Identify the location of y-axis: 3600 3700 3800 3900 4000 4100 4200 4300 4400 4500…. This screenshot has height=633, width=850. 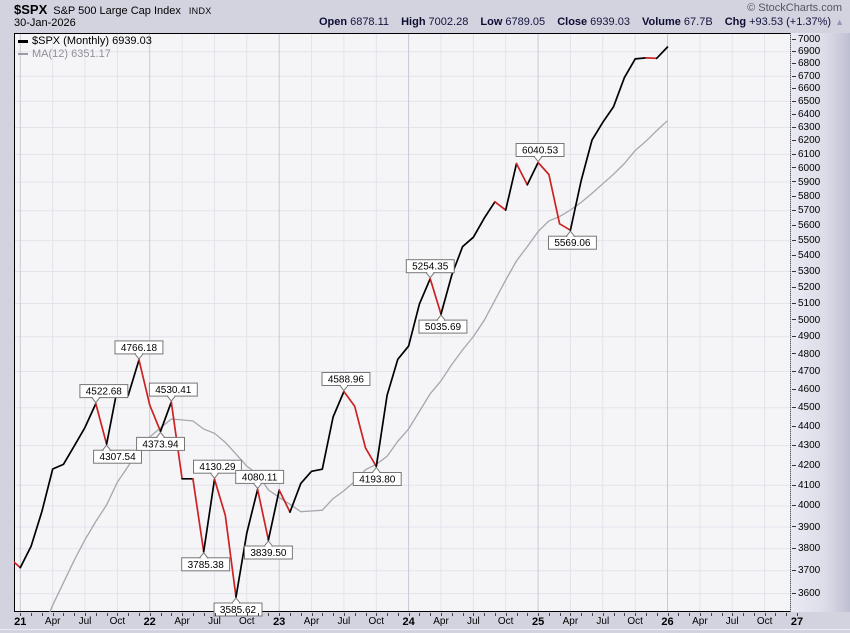
(820, 322).